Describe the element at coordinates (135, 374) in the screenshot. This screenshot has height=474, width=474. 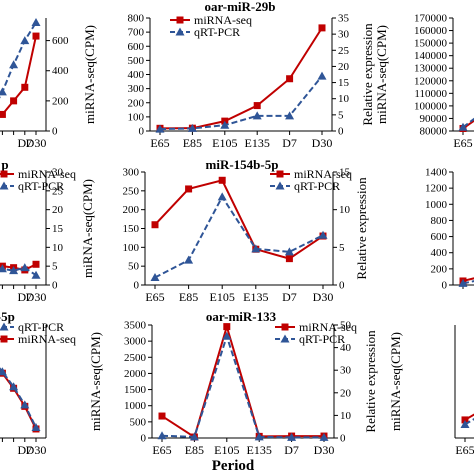
I see `y-left-tick-label: 2000` at that location.